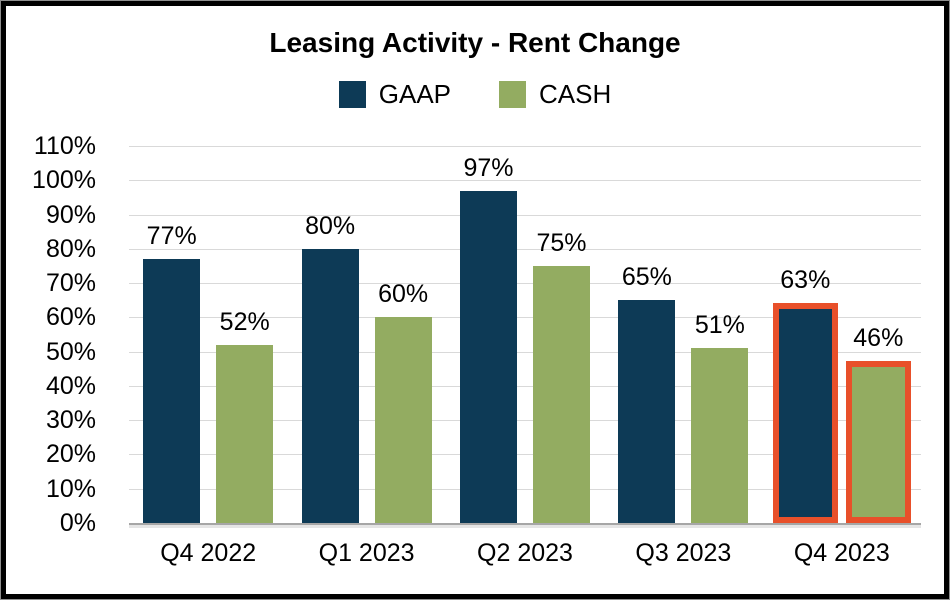 The width and height of the screenshot is (950, 600). What do you see at coordinates (70, 351) in the screenshot?
I see `y-tick-label-50: 50%` at bounding box center [70, 351].